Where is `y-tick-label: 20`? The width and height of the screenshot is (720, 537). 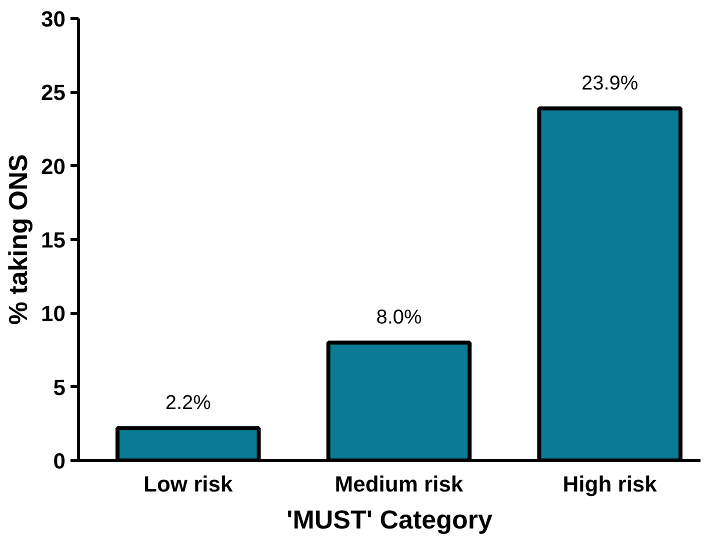 y-tick-label: 20 is located at coordinates (53, 166).